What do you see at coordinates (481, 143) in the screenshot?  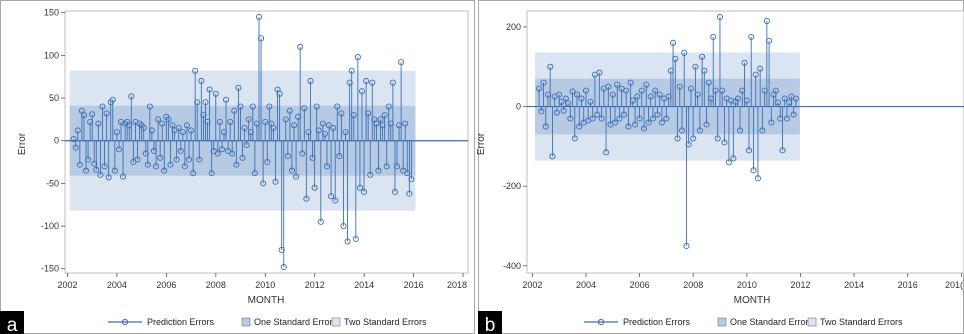 I see `y-axis-label-b: Error` at bounding box center [481, 143].